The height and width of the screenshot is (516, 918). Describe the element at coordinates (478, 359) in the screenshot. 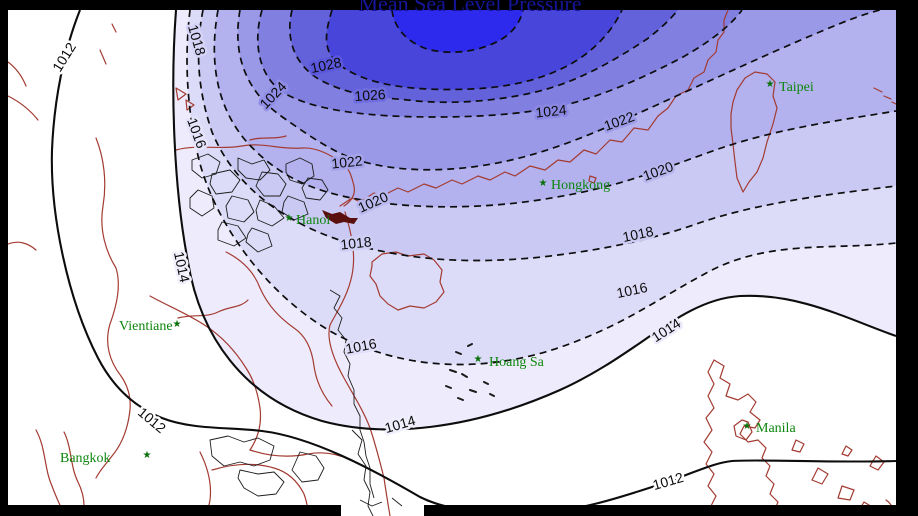

I see `hoang-sa-marker-star-icon: ★` at that location.